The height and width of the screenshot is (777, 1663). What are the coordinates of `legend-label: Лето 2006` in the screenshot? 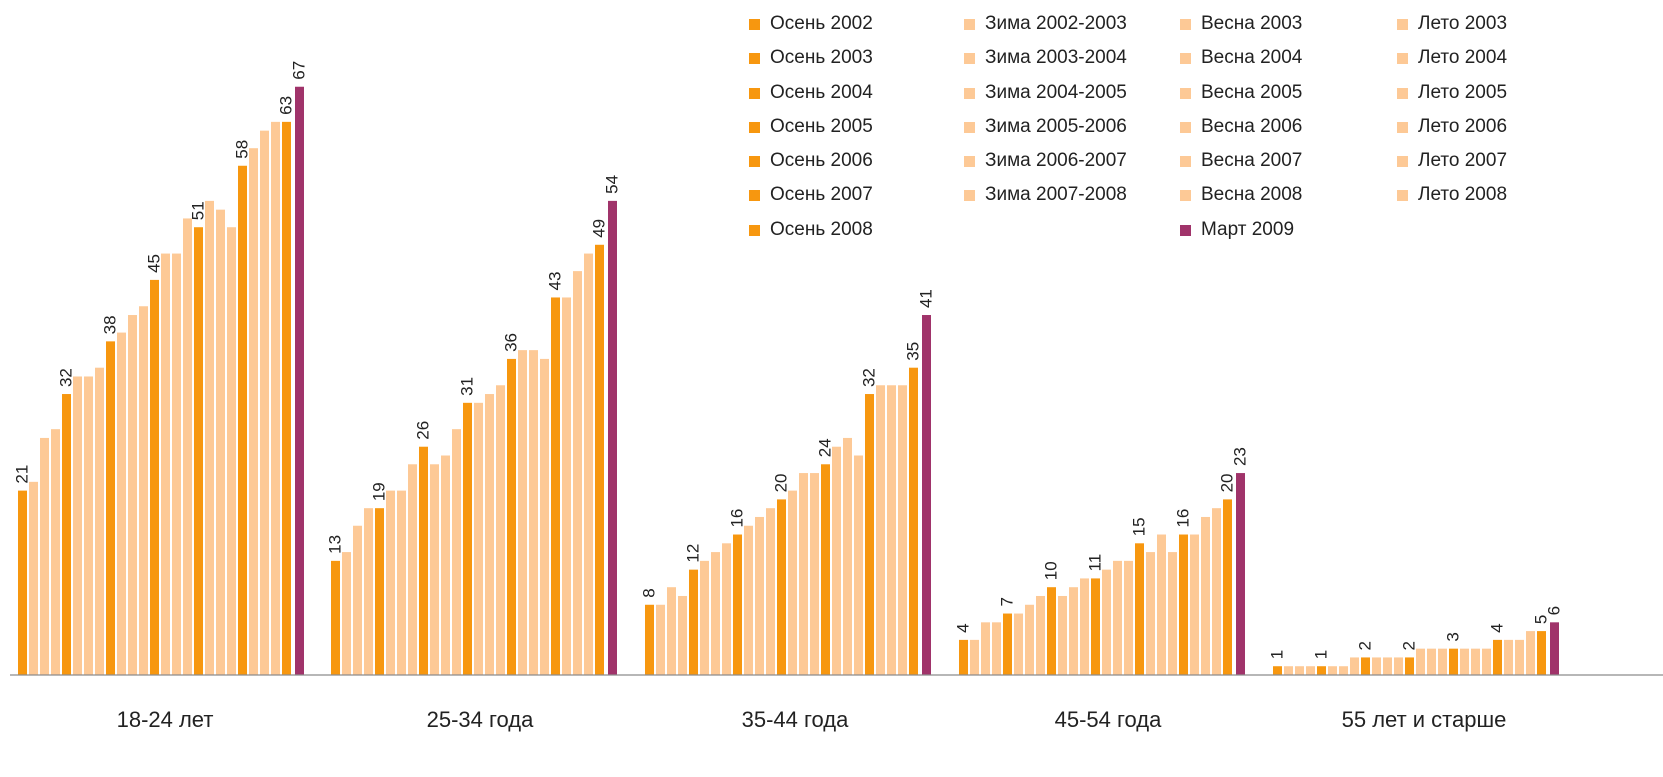 It's located at (1463, 126).